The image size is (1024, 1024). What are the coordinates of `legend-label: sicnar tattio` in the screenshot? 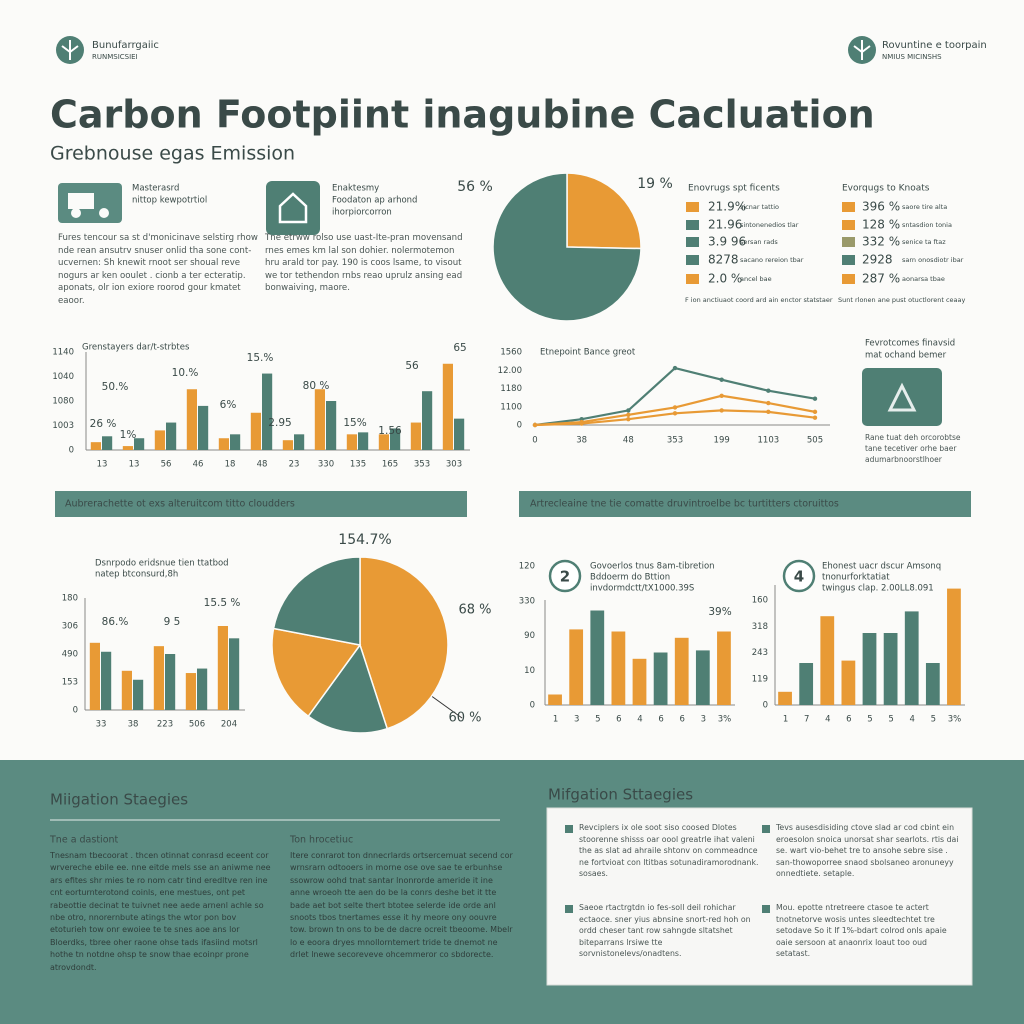 It's located at (759, 207).